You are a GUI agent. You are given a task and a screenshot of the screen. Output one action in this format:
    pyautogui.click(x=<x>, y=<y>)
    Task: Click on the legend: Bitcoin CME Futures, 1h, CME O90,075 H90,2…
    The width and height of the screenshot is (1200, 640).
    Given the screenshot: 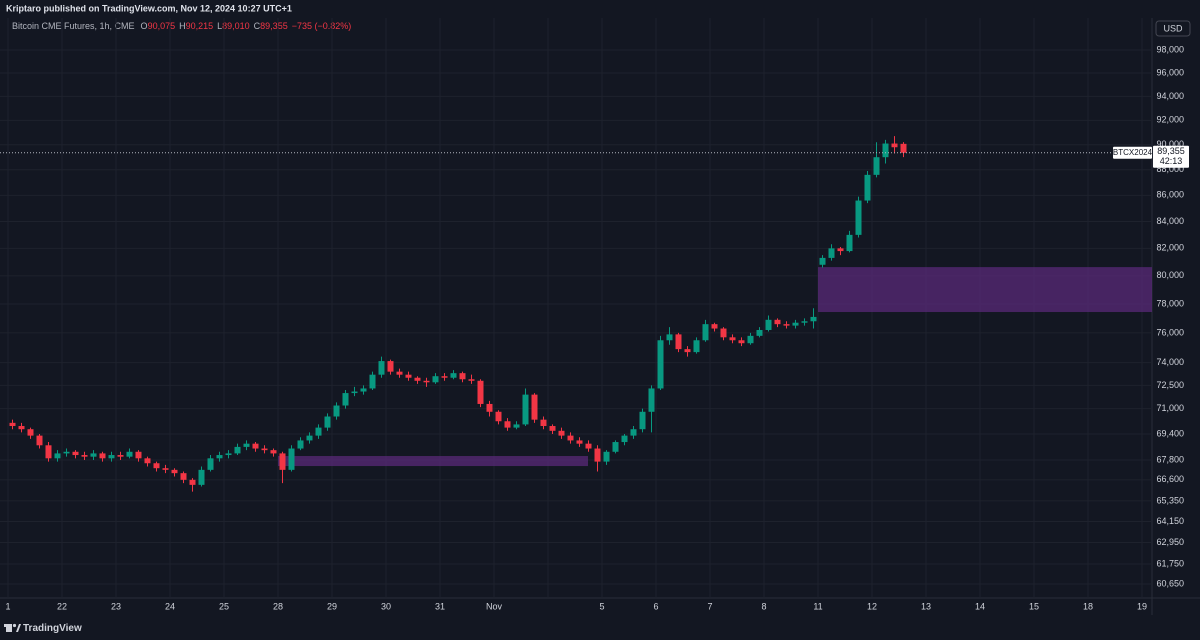 What is the action you would take?
    pyautogui.click(x=181, y=26)
    